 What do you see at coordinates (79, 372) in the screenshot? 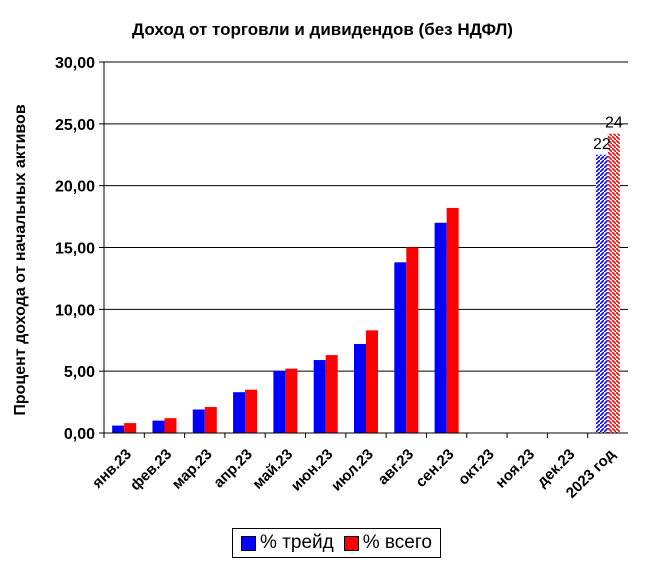
I see `y-tick-label: 5,00` at bounding box center [79, 372].